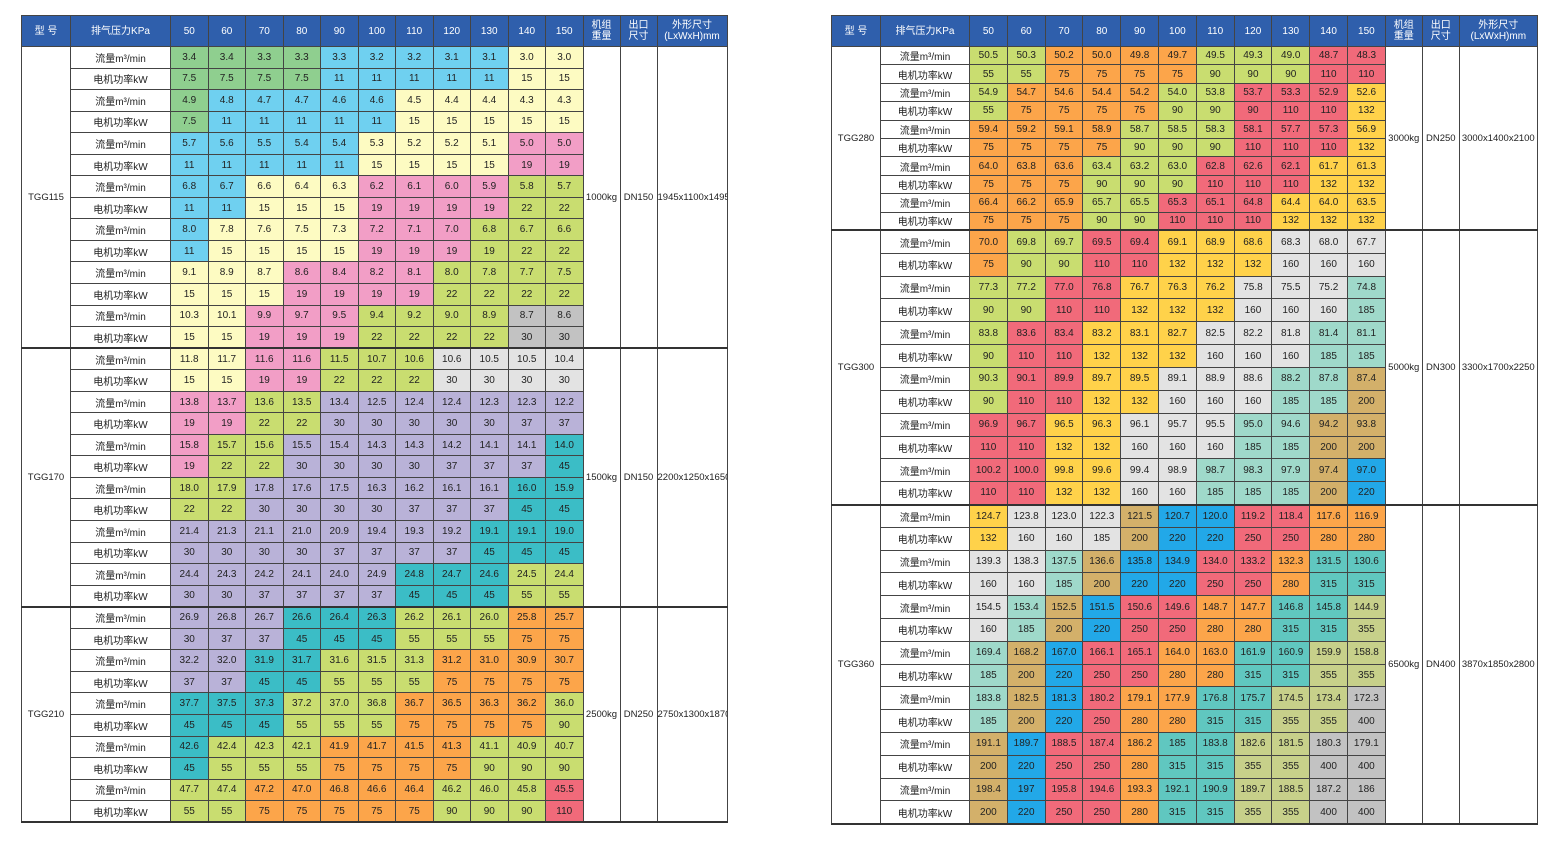  Describe the element at coordinates (1026, 744) in the screenshot. I see `value-cell: 189.7` at that location.